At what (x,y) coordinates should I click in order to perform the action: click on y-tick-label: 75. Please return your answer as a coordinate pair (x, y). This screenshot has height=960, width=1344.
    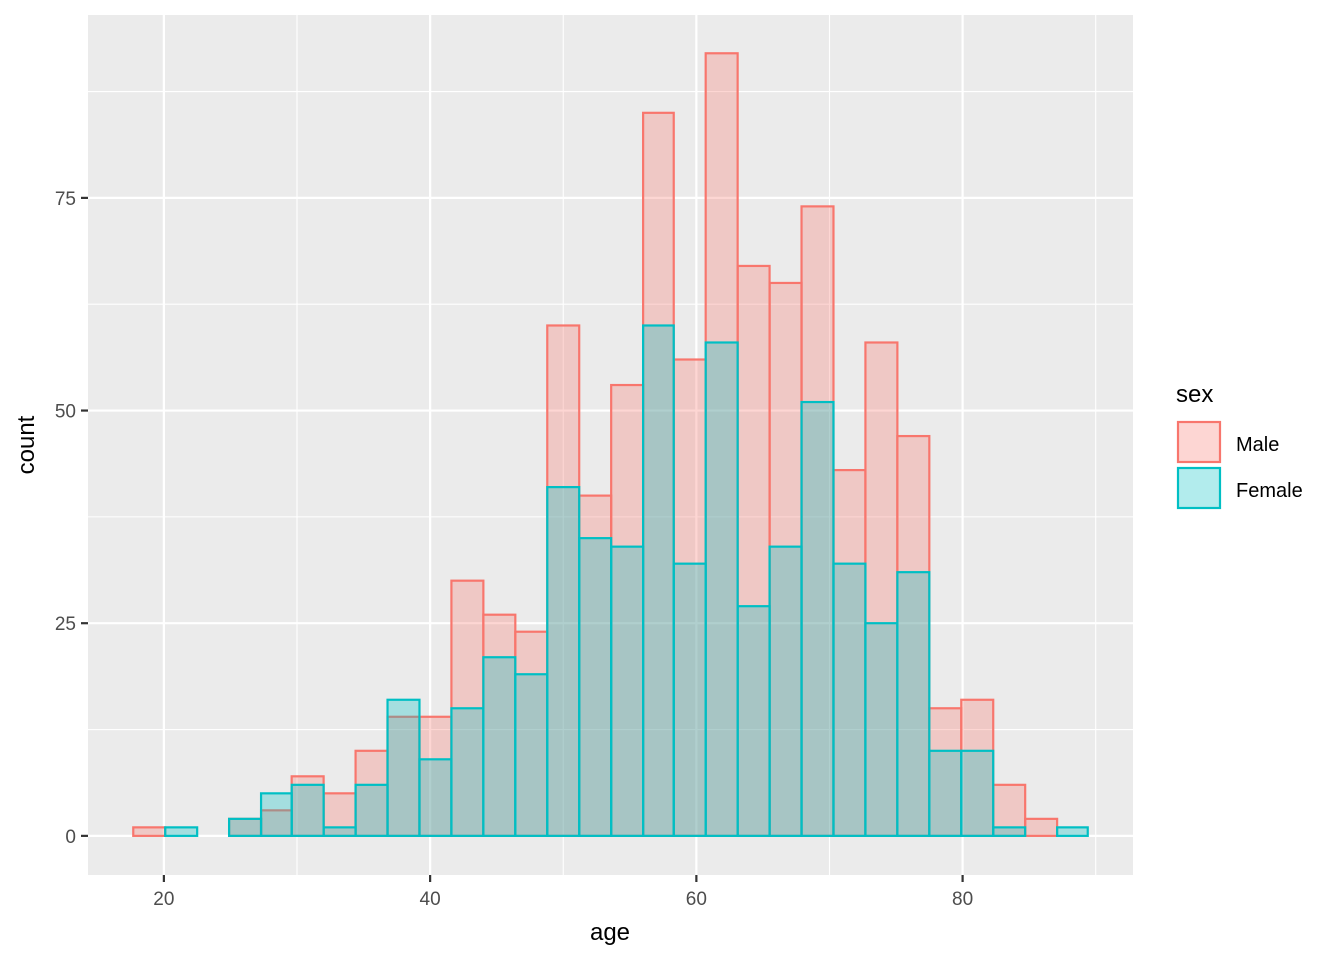
    Looking at the image, I should click on (65, 199).